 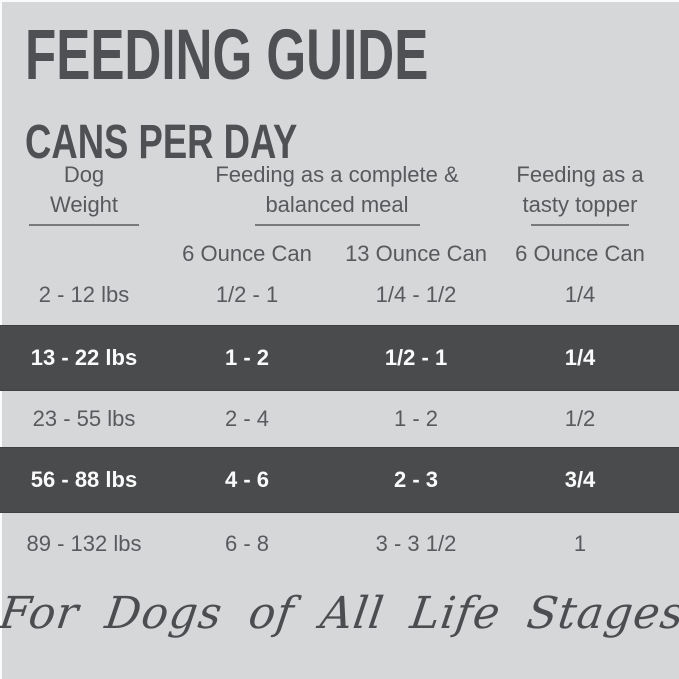 What do you see at coordinates (416, 479) in the screenshot?
I see `cell-meal-13oz: 2 - 3` at bounding box center [416, 479].